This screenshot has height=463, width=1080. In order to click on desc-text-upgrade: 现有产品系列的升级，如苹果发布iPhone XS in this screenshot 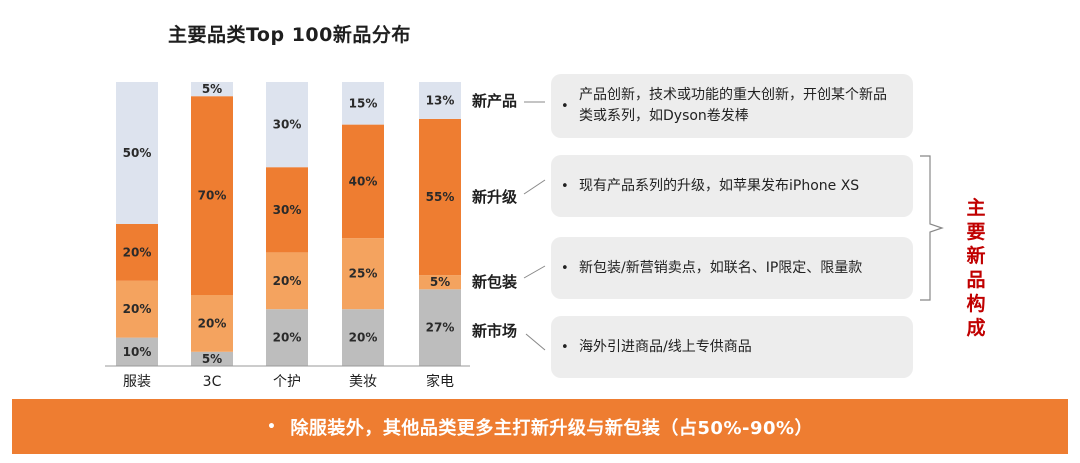, I will do `click(719, 185)`.